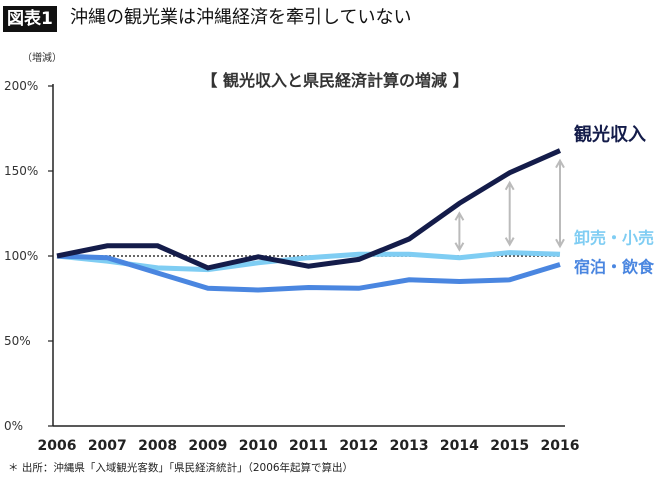 The width and height of the screenshot is (670, 479). What do you see at coordinates (459, 446) in the screenshot?
I see `x-tick-label: 2014` at bounding box center [459, 446].